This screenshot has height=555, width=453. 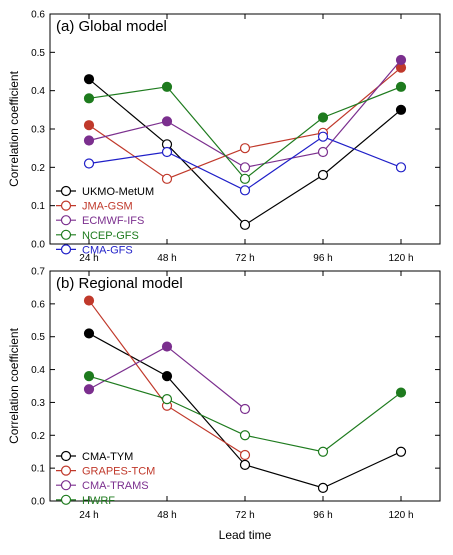 I want to click on legend-item: NCEP-GFS, so click(x=97, y=235).